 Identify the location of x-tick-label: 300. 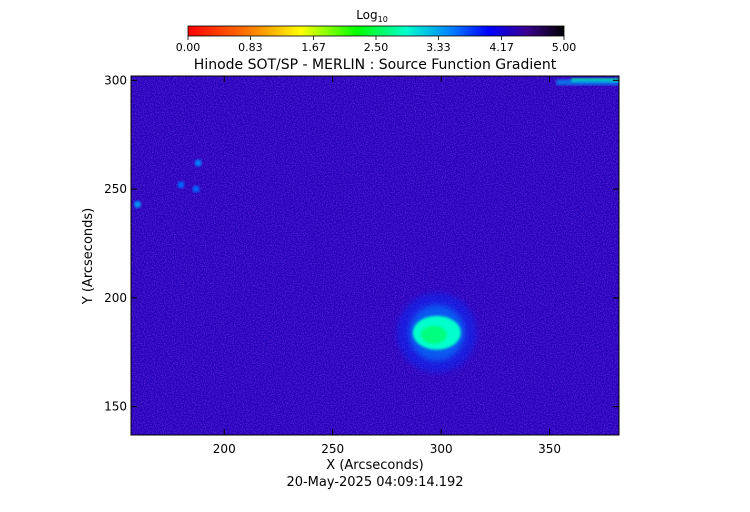
(441, 449).